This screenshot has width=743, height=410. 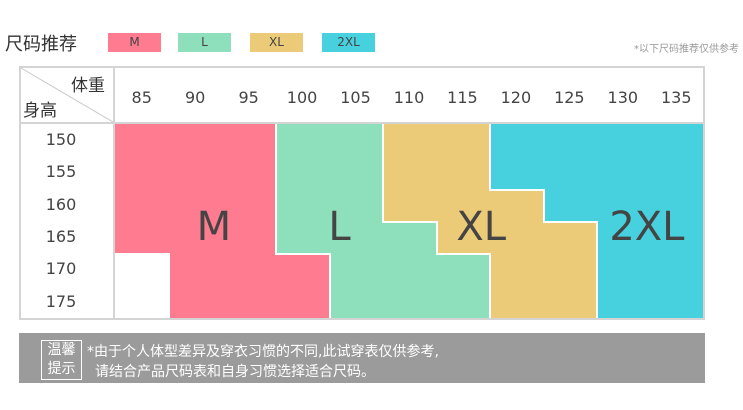 I want to click on table-corner: 体重 身高, so click(x=67, y=95).